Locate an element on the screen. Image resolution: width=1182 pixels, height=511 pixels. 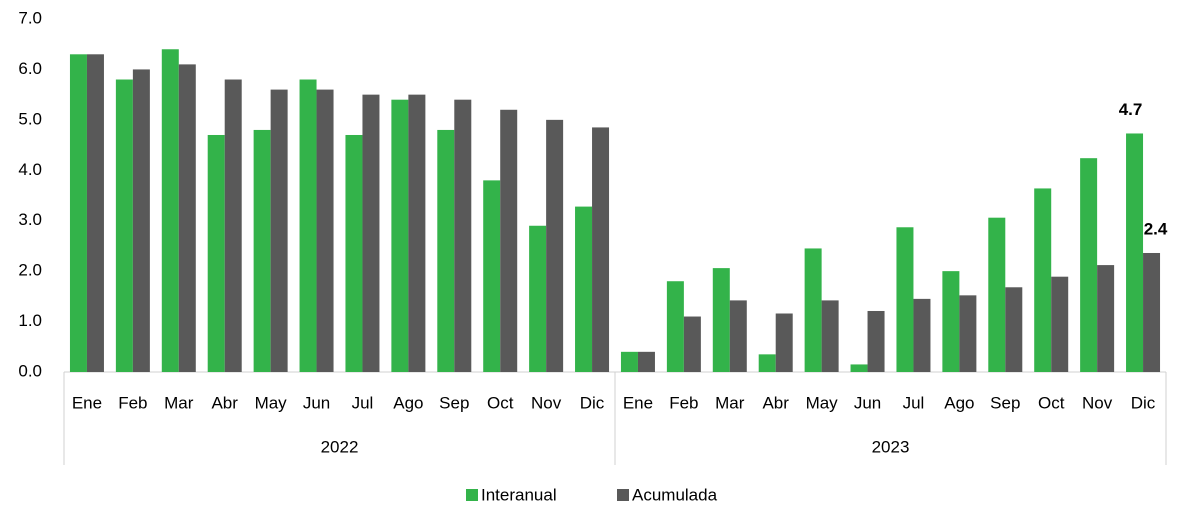
y-tick-label: 2.0 is located at coordinates (30, 270).